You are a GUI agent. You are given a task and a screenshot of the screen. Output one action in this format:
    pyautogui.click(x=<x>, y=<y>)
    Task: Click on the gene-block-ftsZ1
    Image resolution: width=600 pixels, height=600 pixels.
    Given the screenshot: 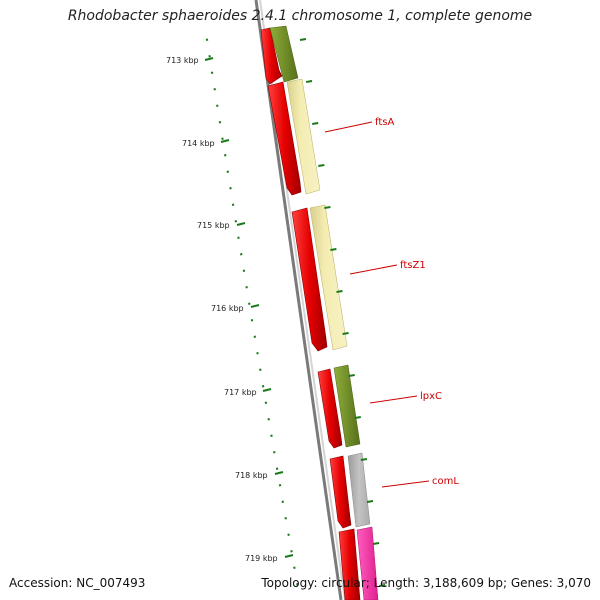 What is the action you would take?
    pyautogui.click(x=328, y=277)
    